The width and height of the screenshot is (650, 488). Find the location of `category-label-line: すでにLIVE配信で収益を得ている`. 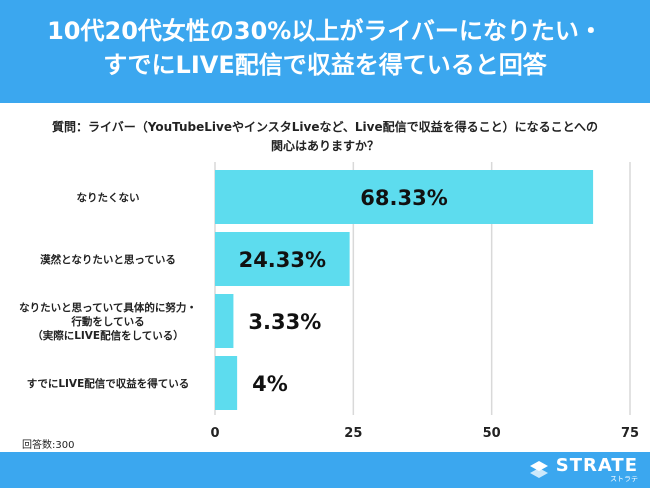

category-label-line: すでにLIVE配信で収益を得ている is located at coordinates (108, 383).